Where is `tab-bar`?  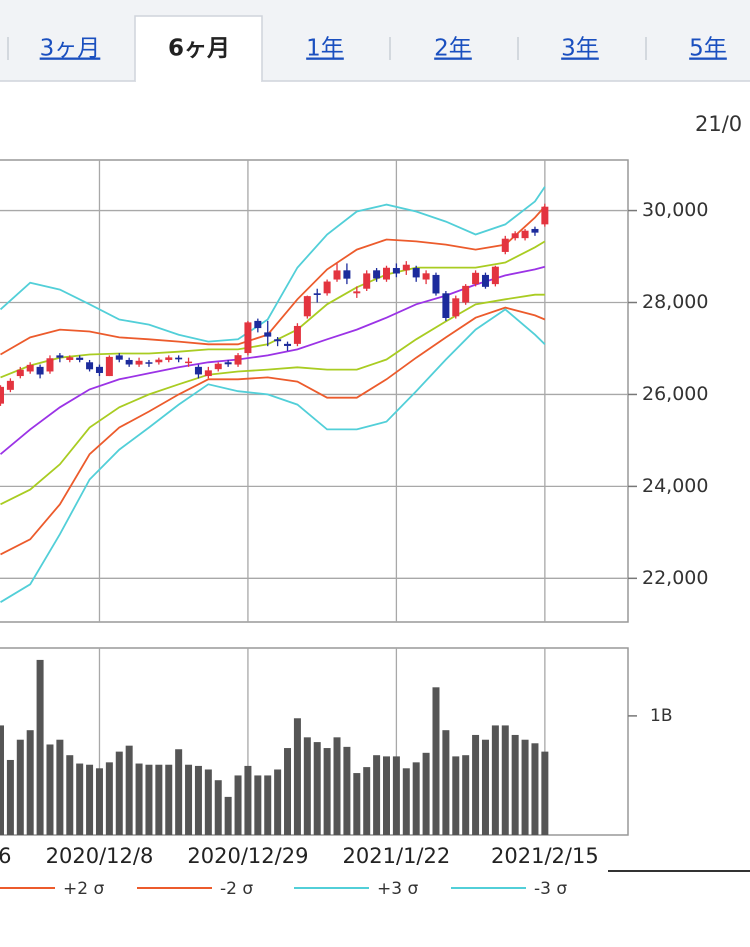 tab-bar is located at coordinates (375, 40).